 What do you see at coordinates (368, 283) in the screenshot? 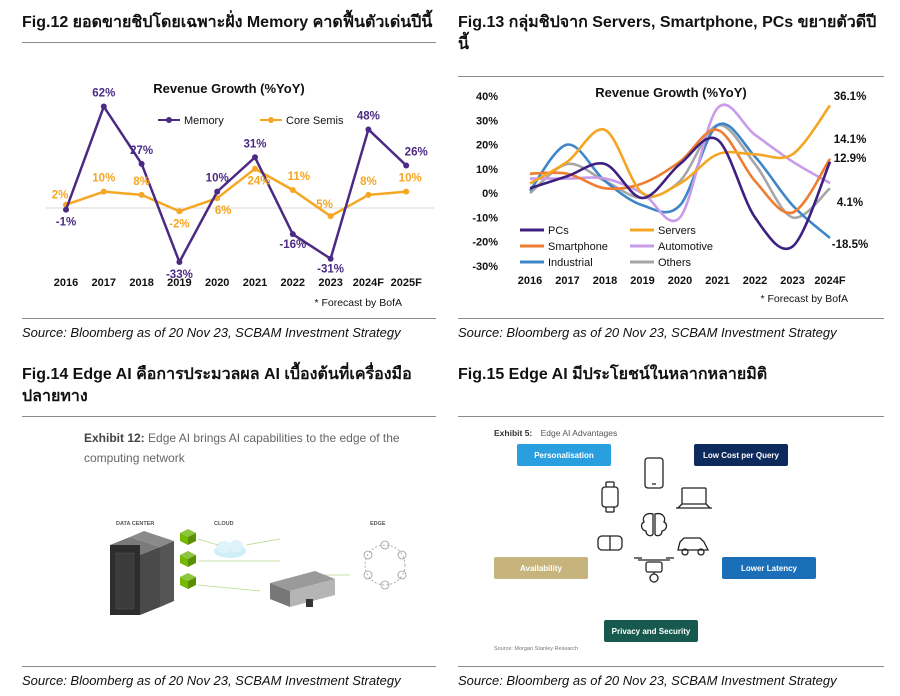
I see `chart12-x-tick: 2024F` at bounding box center [368, 283].